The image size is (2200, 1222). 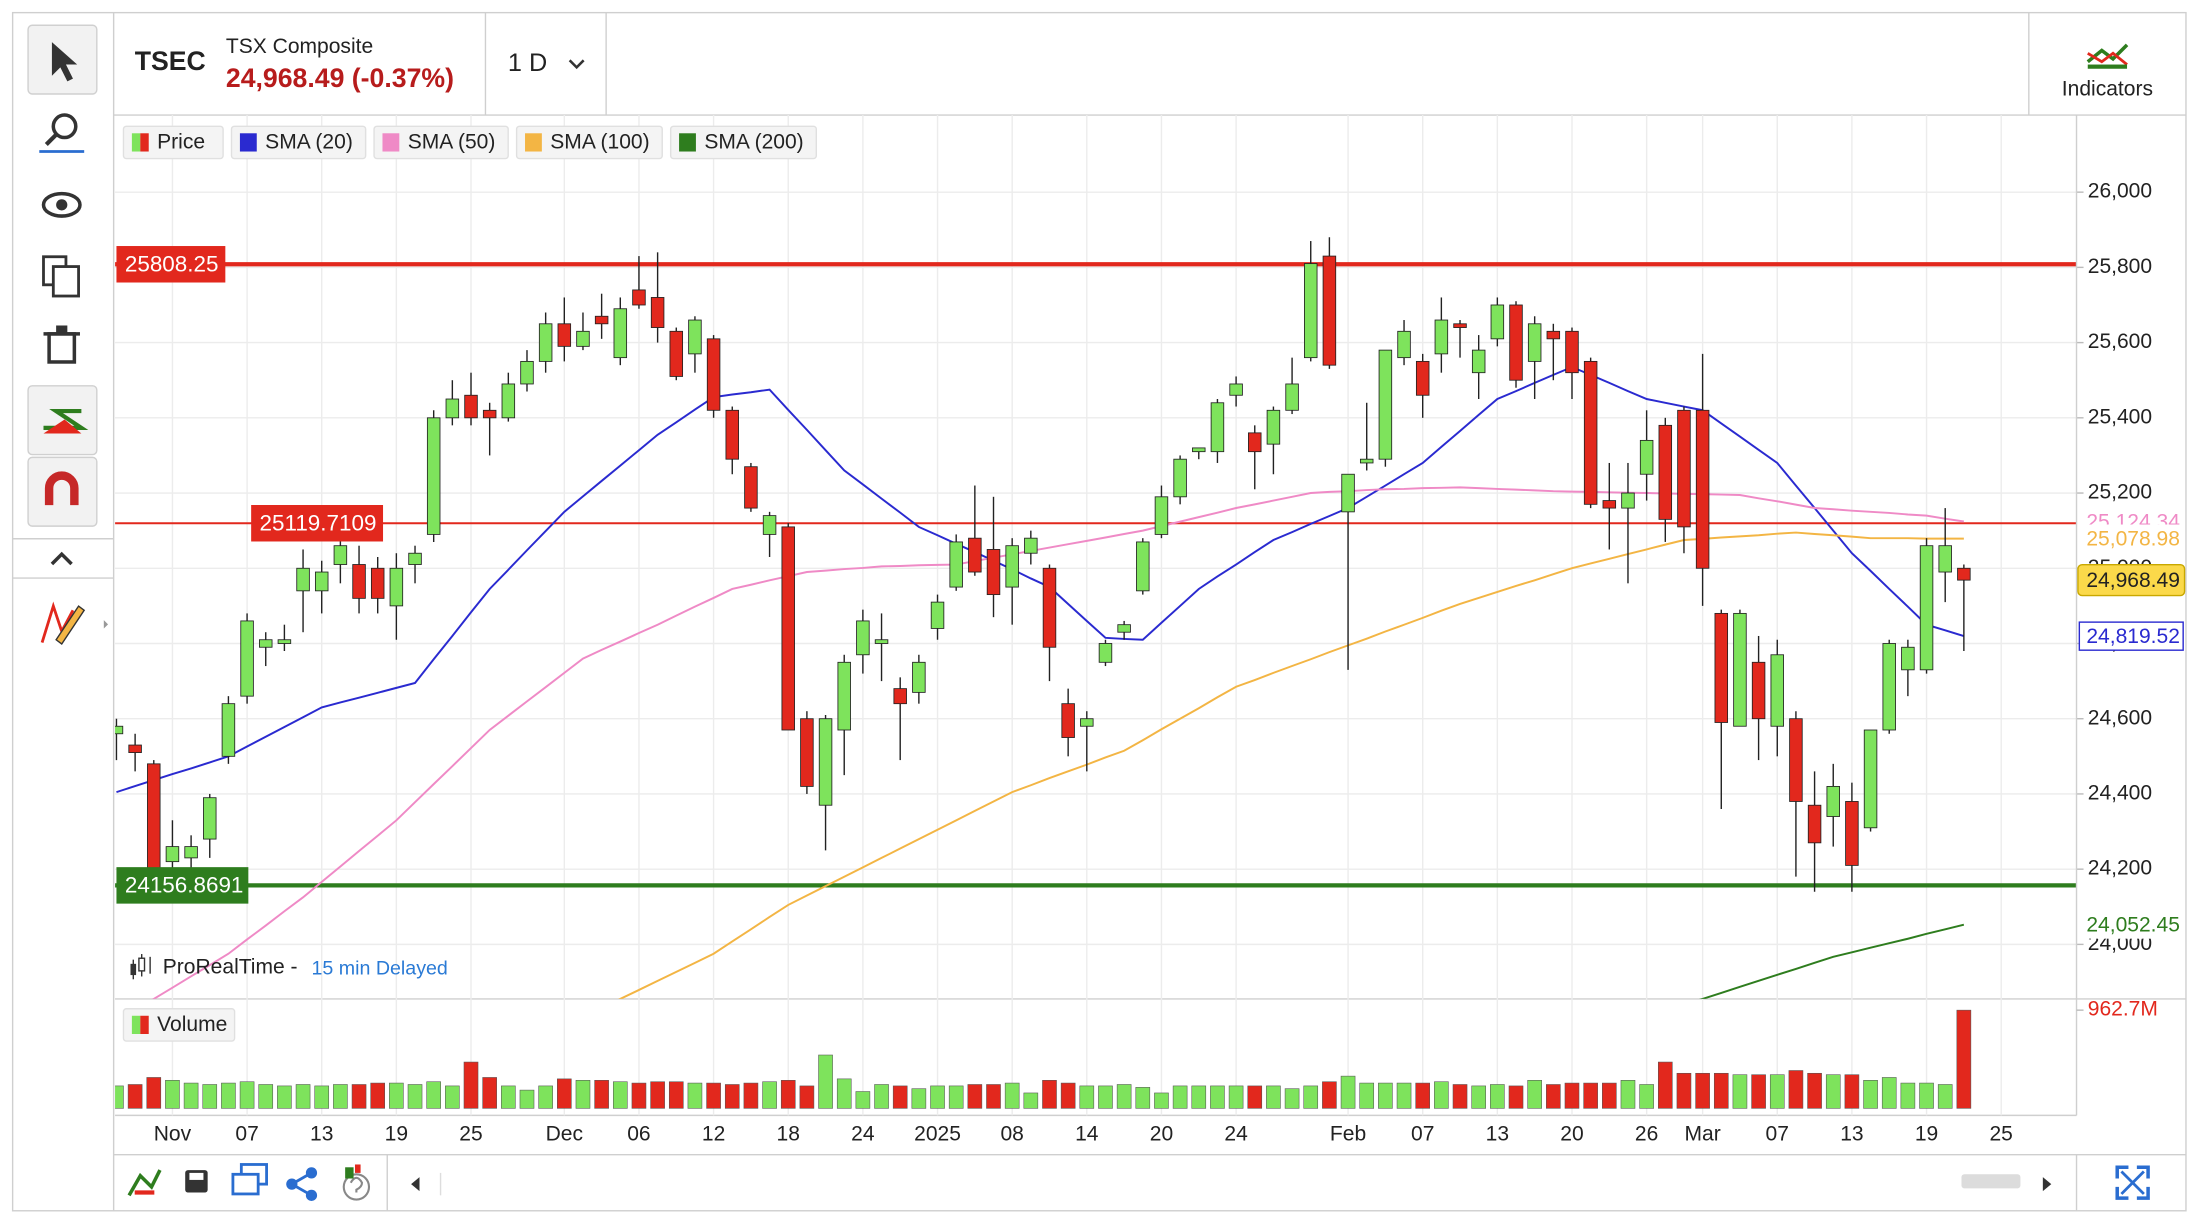 What do you see at coordinates (62, 420) in the screenshot?
I see `trend-tool` at bounding box center [62, 420].